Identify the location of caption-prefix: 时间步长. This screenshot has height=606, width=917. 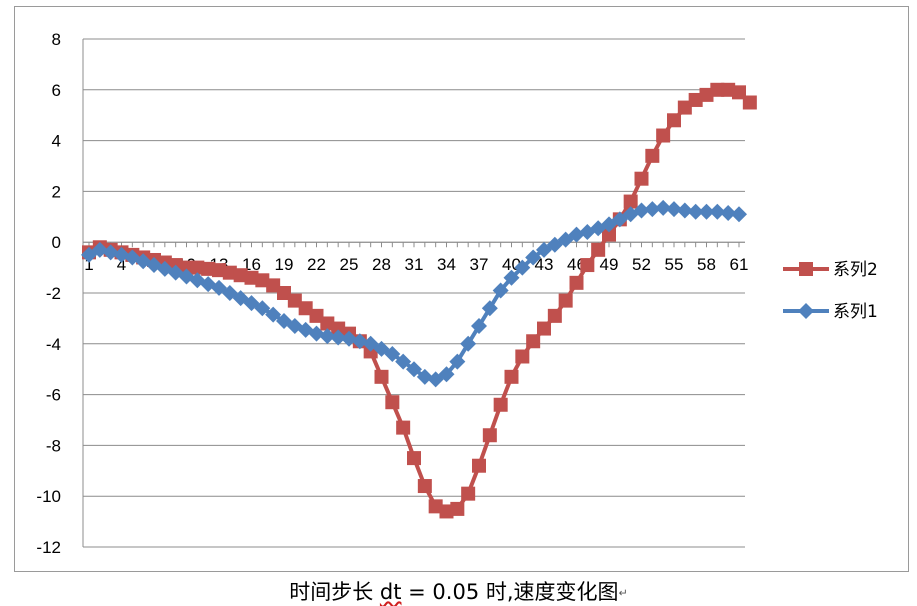
(334, 592).